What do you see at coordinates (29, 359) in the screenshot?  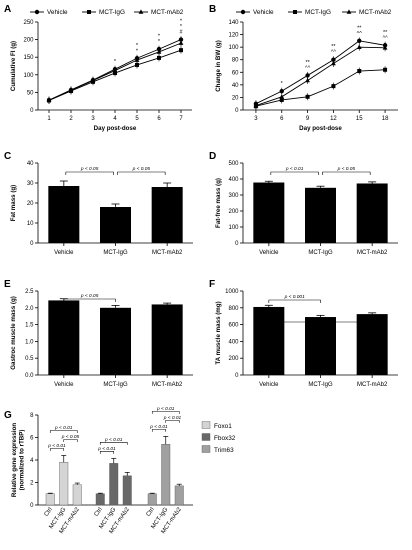 I see `y-tick-label: 0.5` at bounding box center [29, 359].